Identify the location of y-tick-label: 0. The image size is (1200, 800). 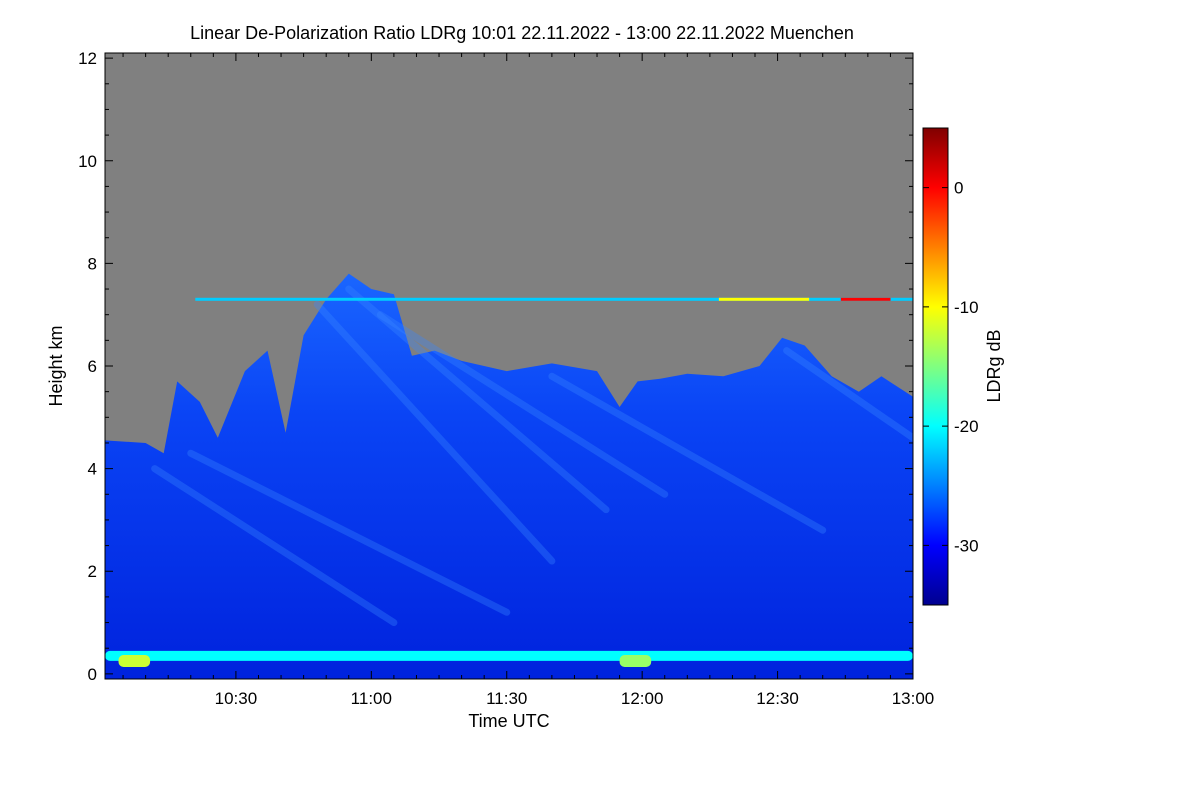
(92, 674).